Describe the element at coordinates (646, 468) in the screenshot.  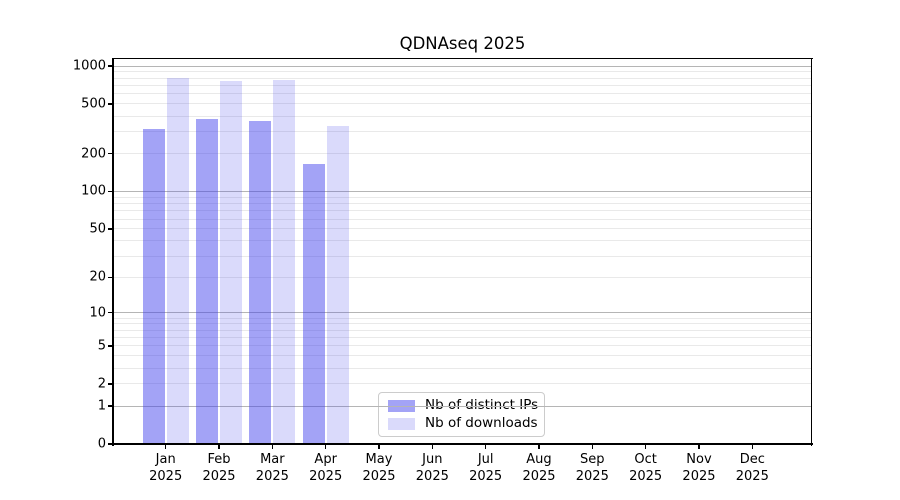
I see `x-tick-label: Oct 2025` at that location.